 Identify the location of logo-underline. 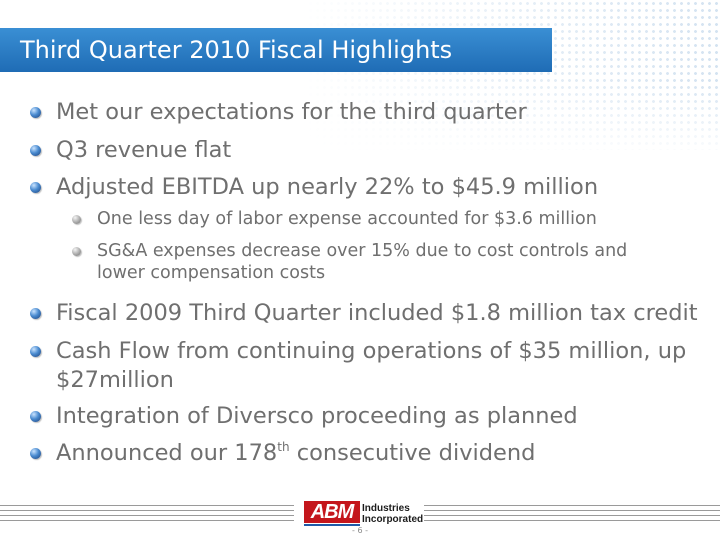
(332, 525).